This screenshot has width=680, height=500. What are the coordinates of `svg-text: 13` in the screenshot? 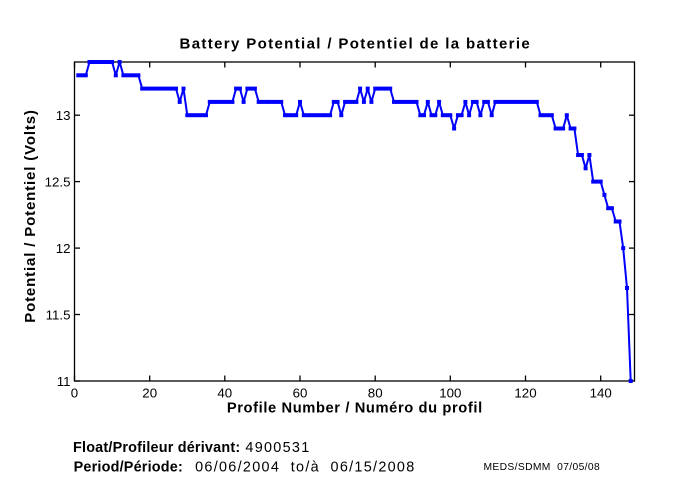 It's located at (63, 115).